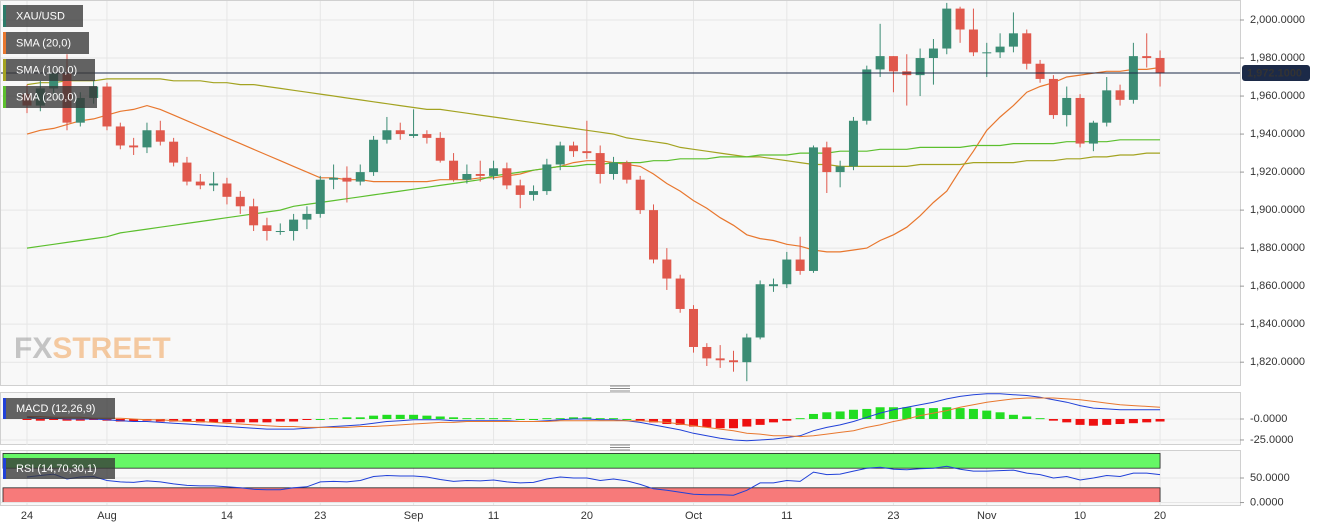 Image resolution: width=1323 pixels, height=529 pixels. Describe the element at coordinates (1277, 58) in the screenshot. I see `y-tick-label: 1,980.0000` at that location.